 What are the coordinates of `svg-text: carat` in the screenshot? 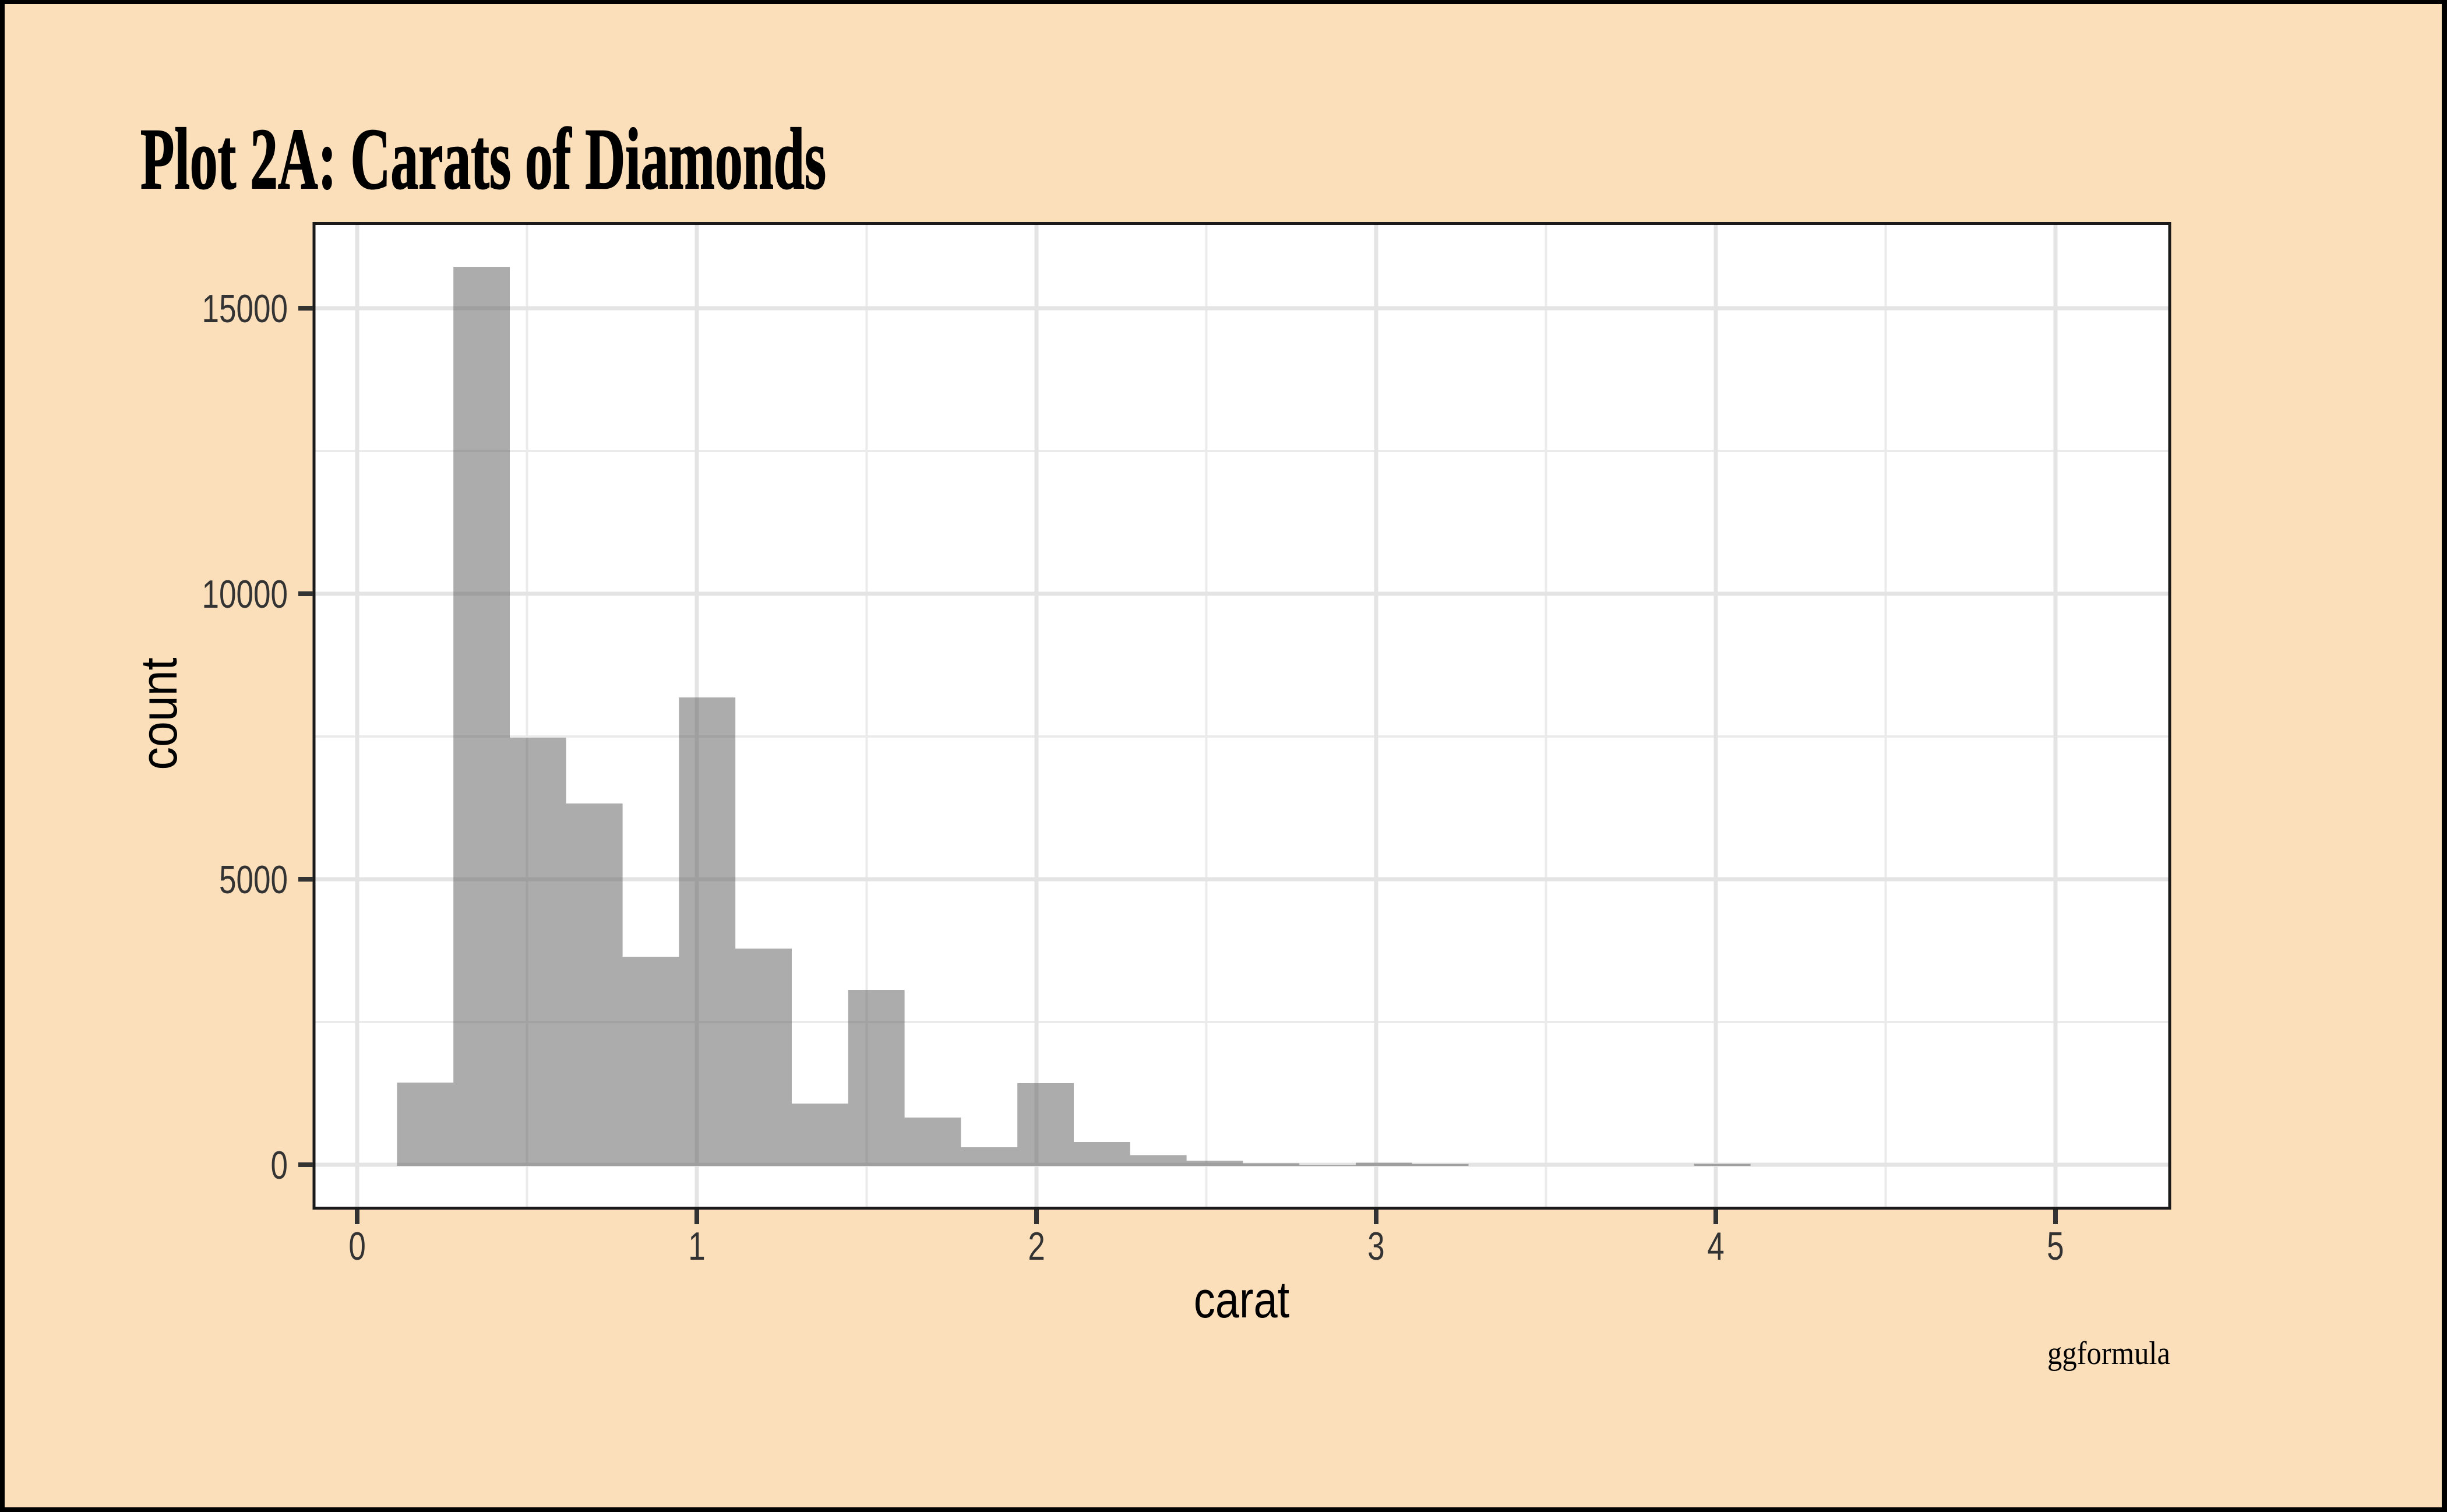 It's located at (1241, 1300).